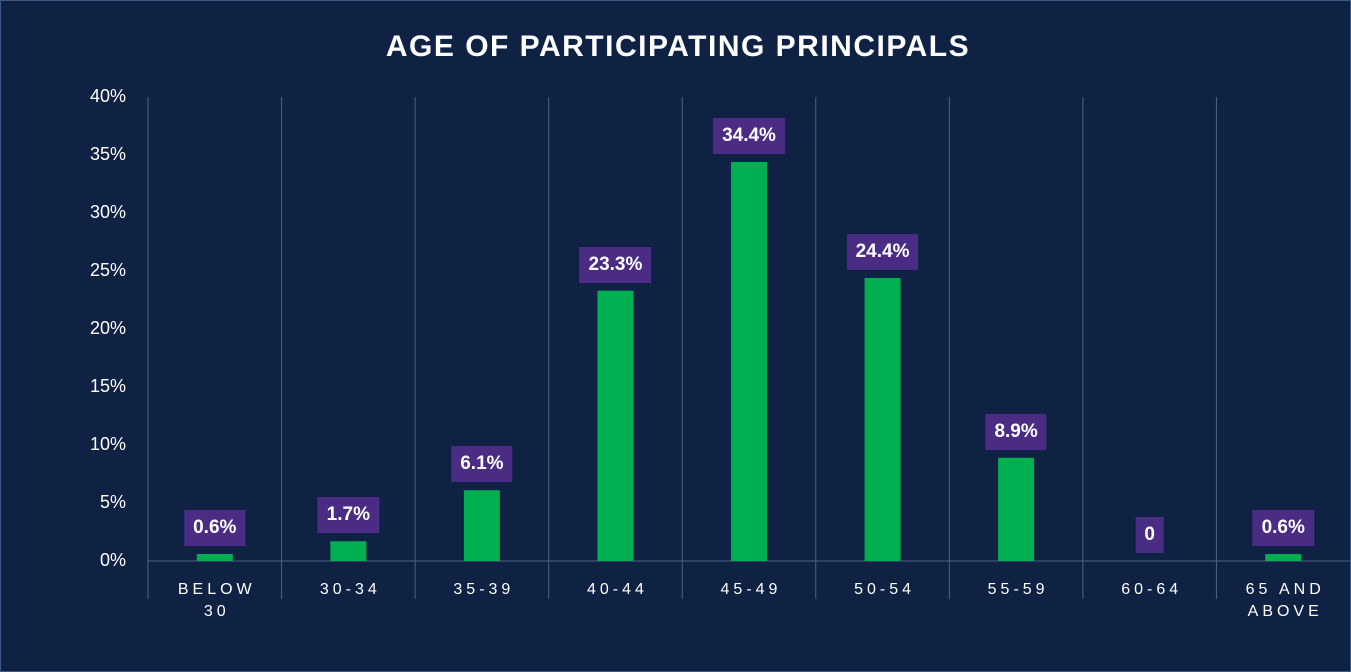 The width and height of the screenshot is (1351, 672). I want to click on y-tick-label: 35%, so click(108, 154).